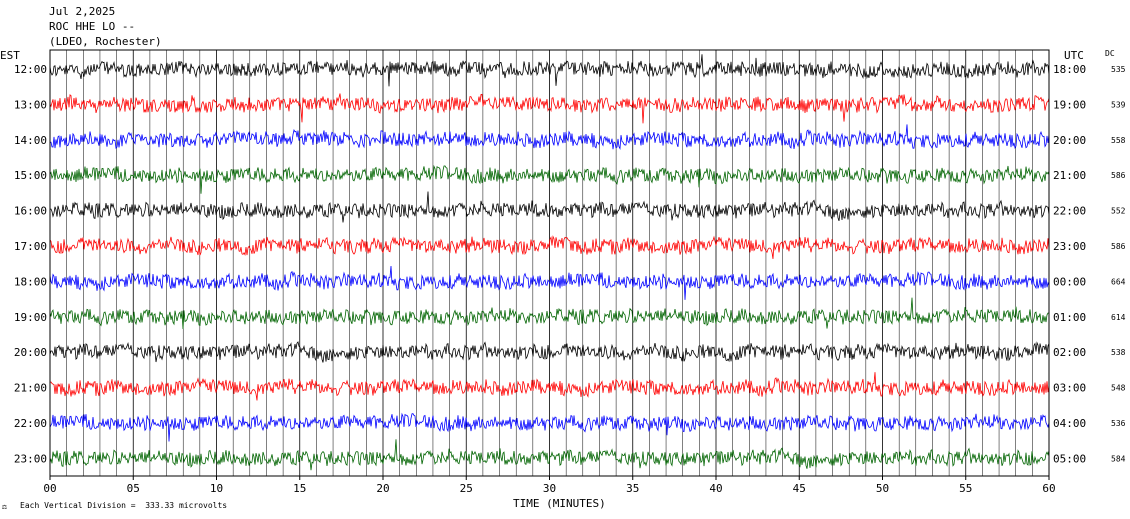 This screenshot has height=519, width=1130. I want to click on dc-value: 548, so click(1118, 388).